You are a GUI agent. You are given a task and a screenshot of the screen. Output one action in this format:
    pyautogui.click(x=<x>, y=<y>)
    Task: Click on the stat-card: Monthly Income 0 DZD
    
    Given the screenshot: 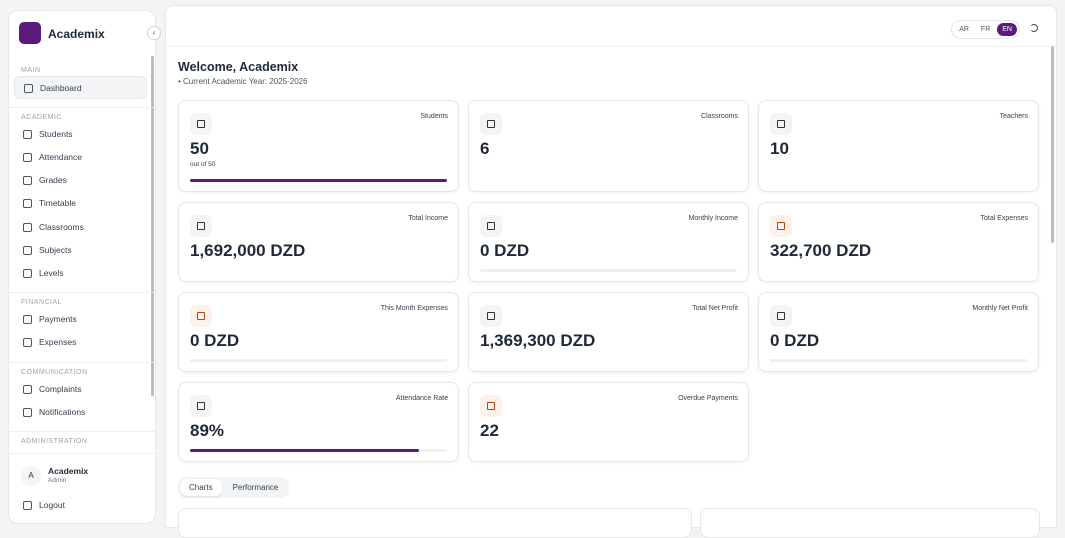 What is the action you would take?
    pyautogui.click(x=608, y=242)
    